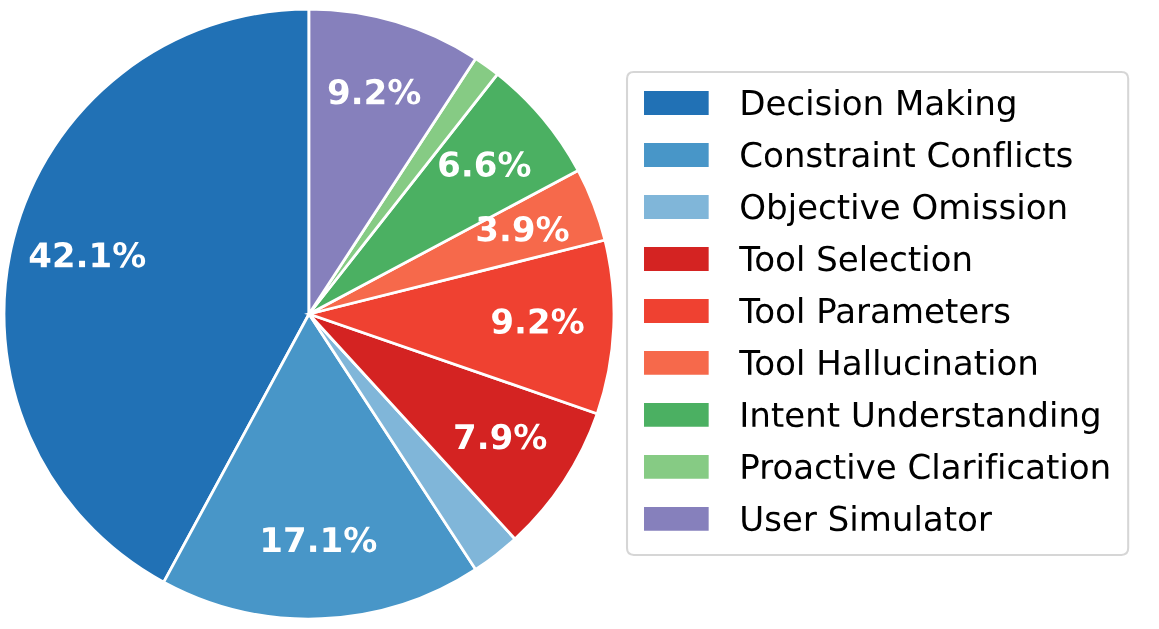 The width and height of the screenshot is (1159, 629). Describe the element at coordinates (501, 436) in the screenshot. I see `data-label: 7.9%` at that location.